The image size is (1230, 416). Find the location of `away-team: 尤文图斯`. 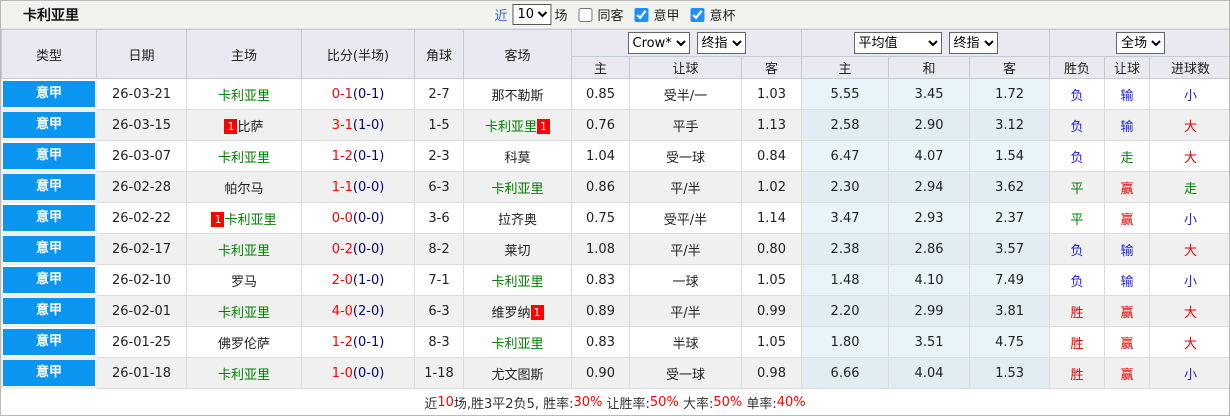

away-team: 尤文图斯 is located at coordinates (517, 373).